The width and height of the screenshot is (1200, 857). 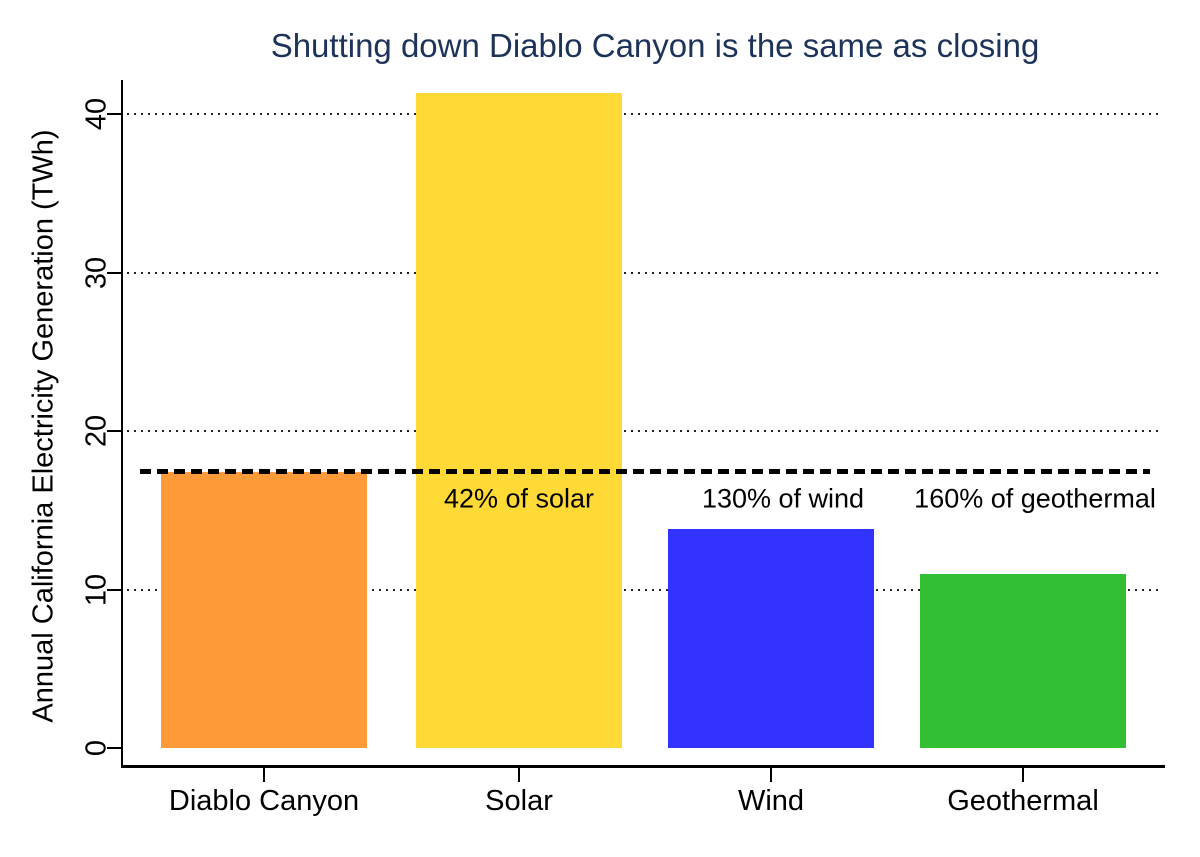 What do you see at coordinates (1023, 660) in the screenshot?
I see `bar-geothermal` at bounding box center [1023, 660].